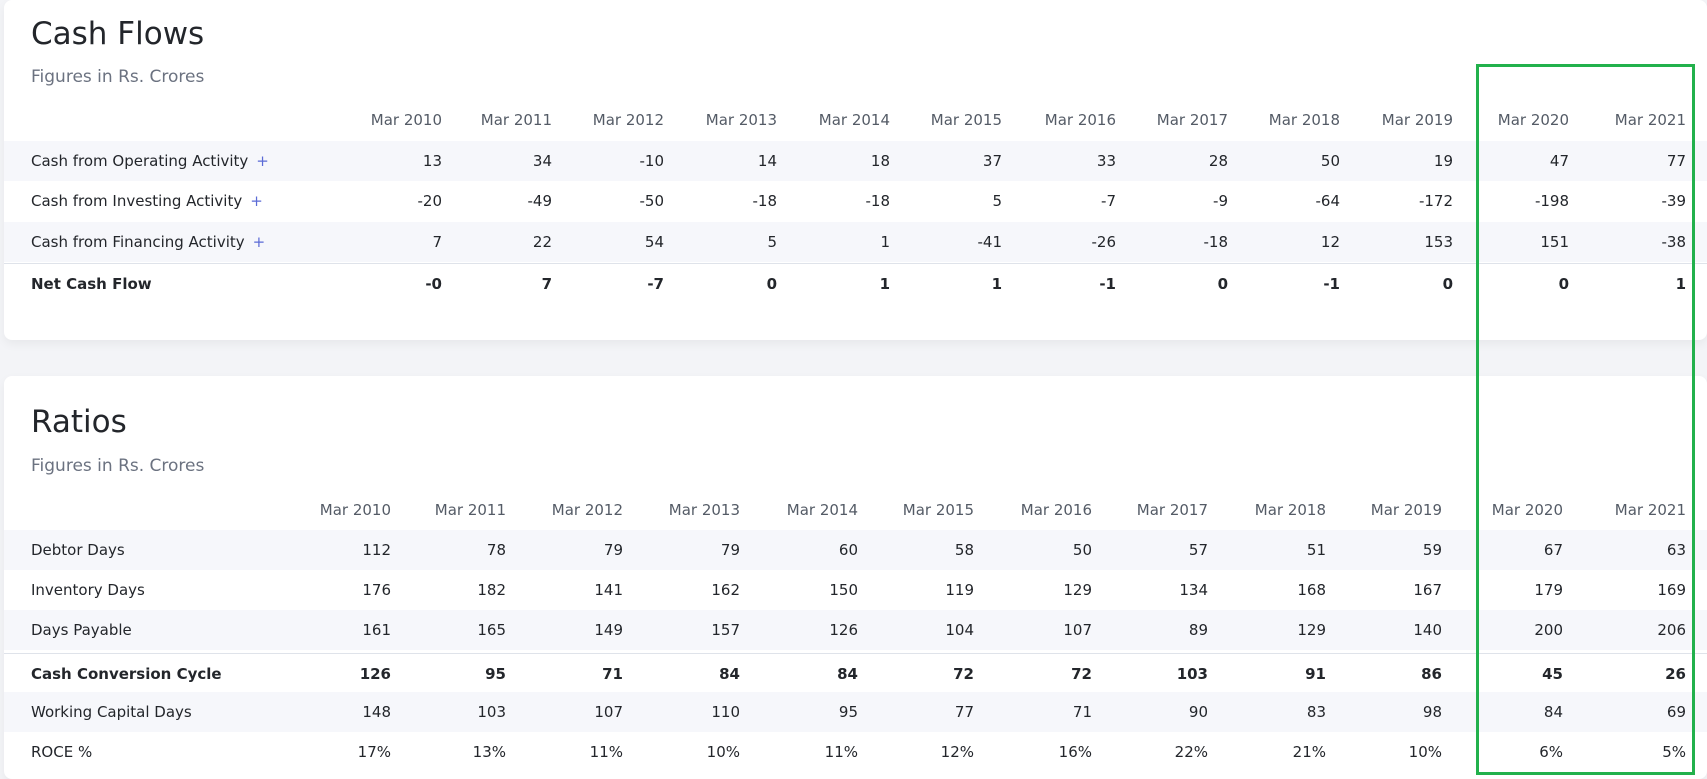 The width and height of the screenshot is (1707, 779). What do you see at coordinates (430, 201) in the screenshot?
I see `cell-value: -20` at bounding box center [430, 201].